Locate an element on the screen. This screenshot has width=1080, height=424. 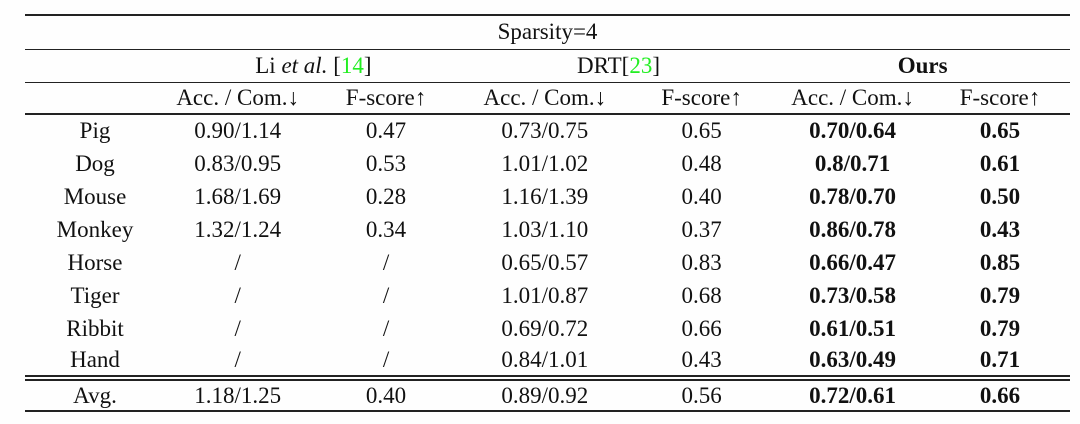
table-cell: 0.28 is located at coordinates (386, 196).